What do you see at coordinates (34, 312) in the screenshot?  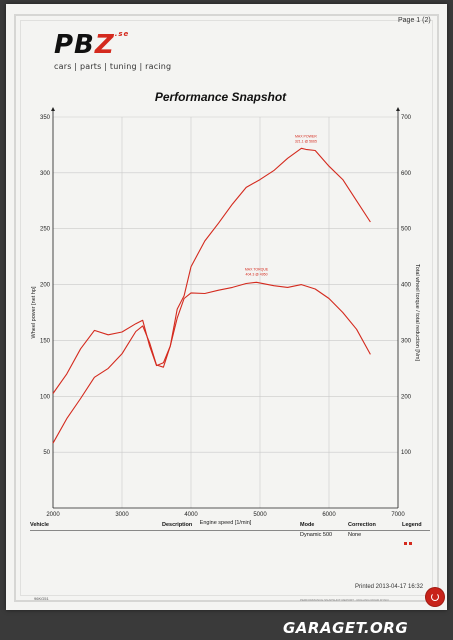 I see `y-axis-label: Wheel power [net hp]` at bounding box center [34, 312].